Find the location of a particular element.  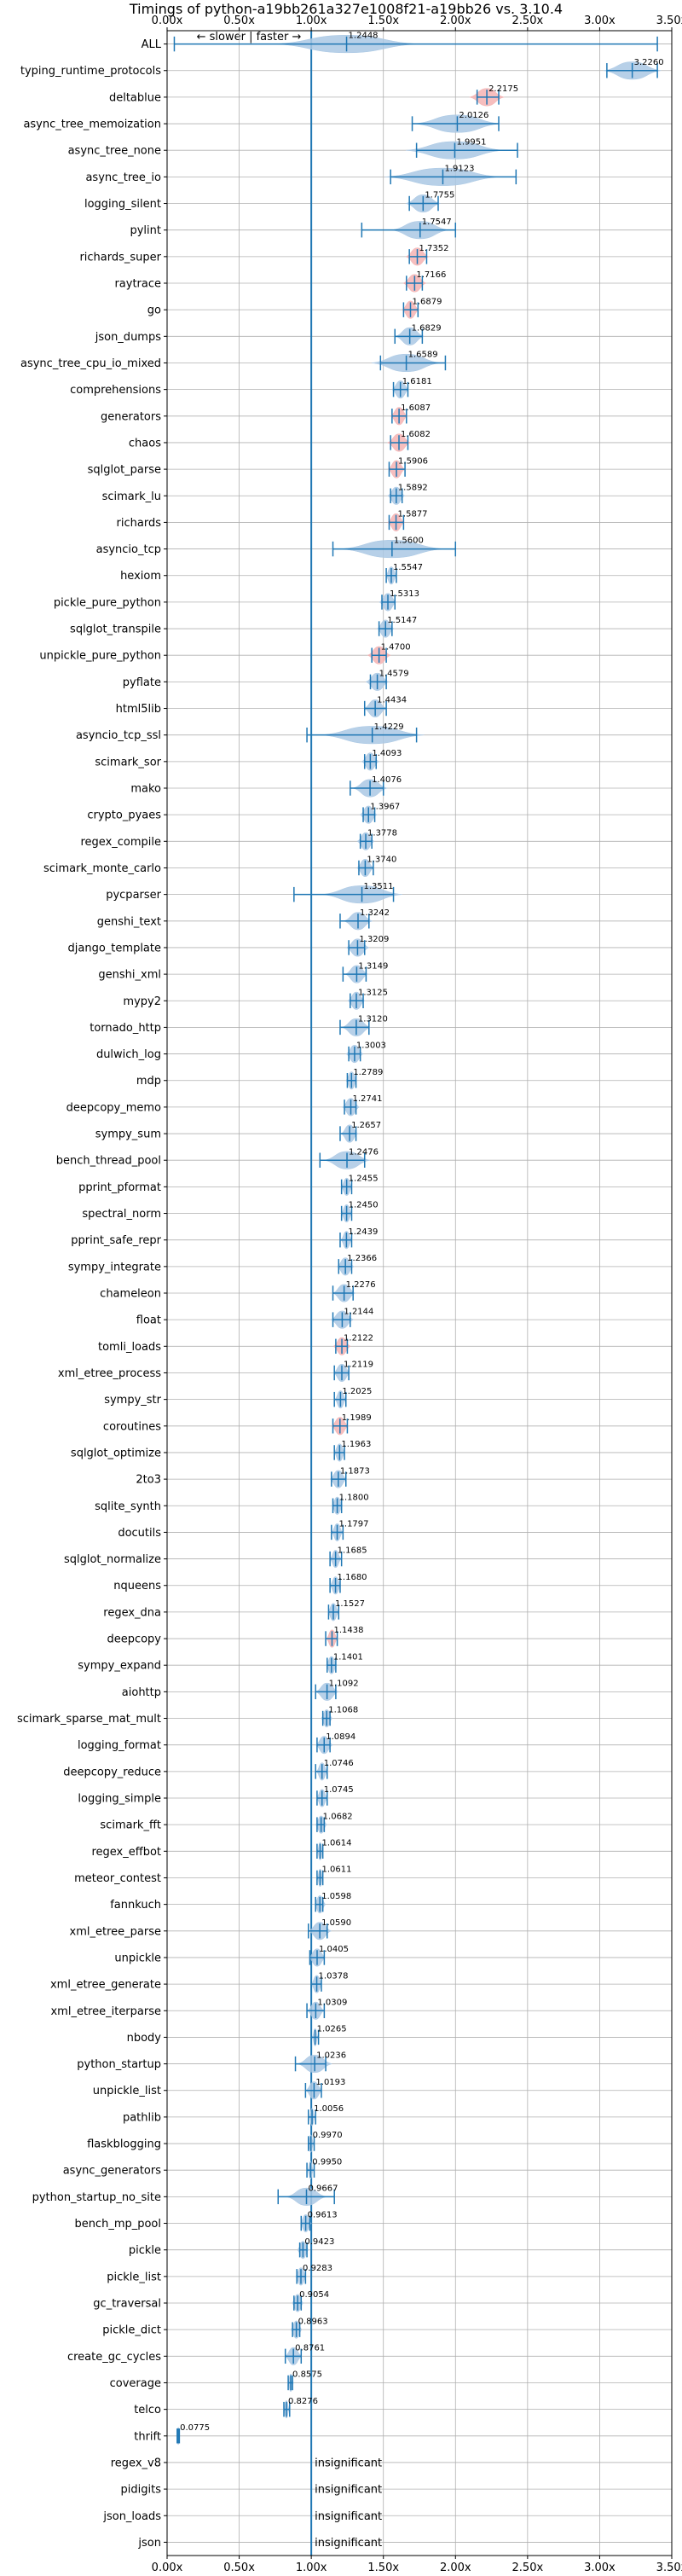

benchmark-name-pickle-pure-python: pickle_pure_python is located at coordinates (108, 602).